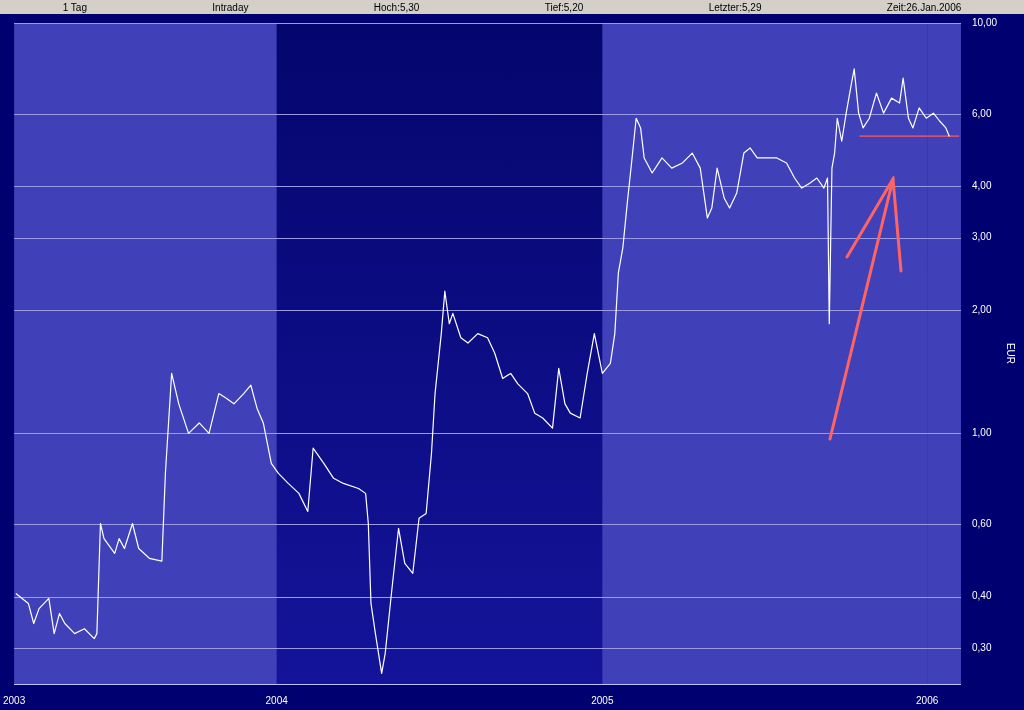 The image size is (1024, 710). Describe the element at coordinates (277, 700) in the screenshot. I see `x-tick-label: 2004` at that location.